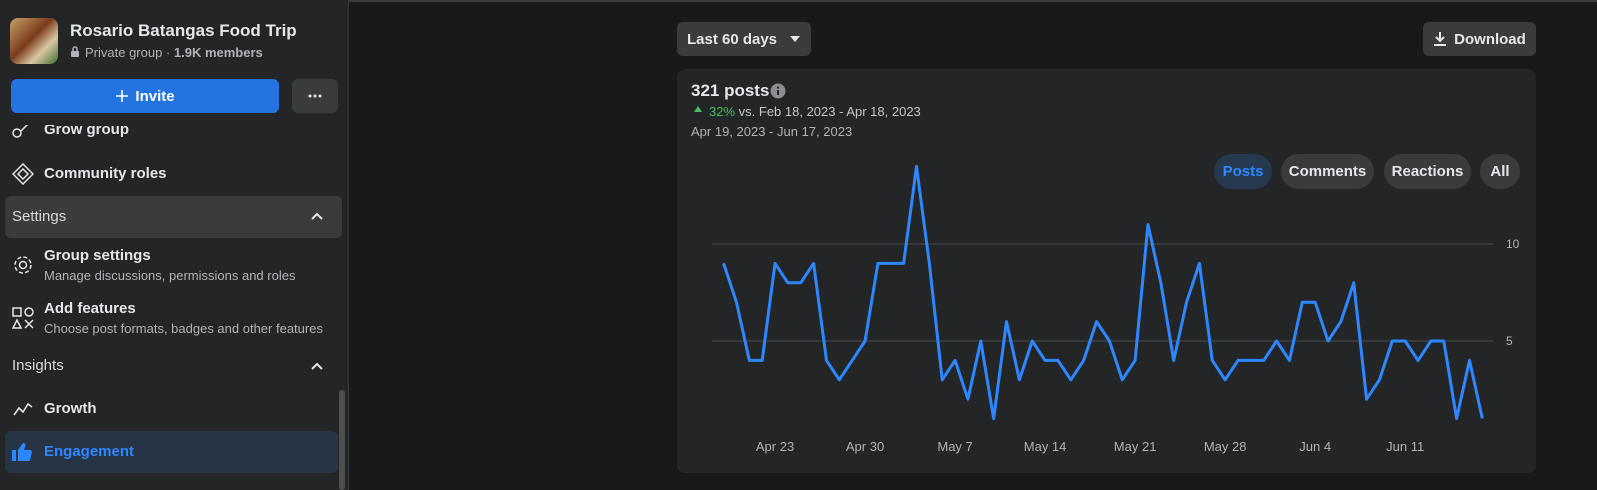 The height and width of the screenshot is (490, 1597). Describe the element at coordinates (775, 446) in the screenshot. I see `x-tick-label: Apr 23` at that location.